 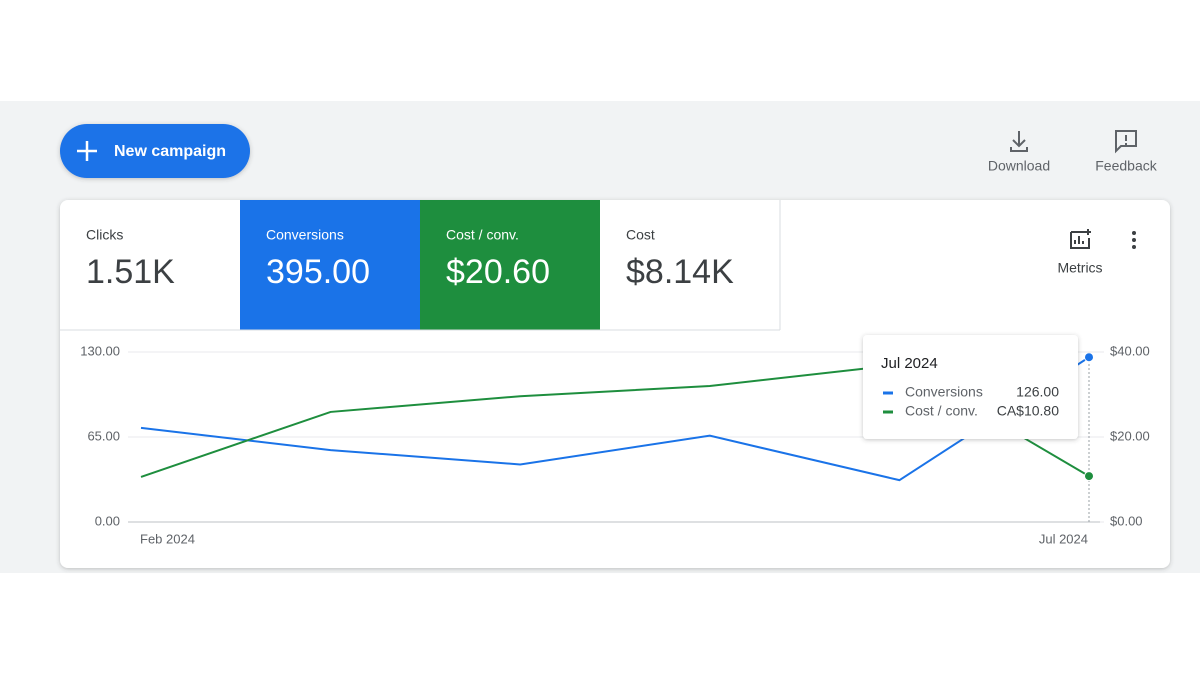 I want to click on x-tick-label: Feb 2024, so click(x=167, y=538).